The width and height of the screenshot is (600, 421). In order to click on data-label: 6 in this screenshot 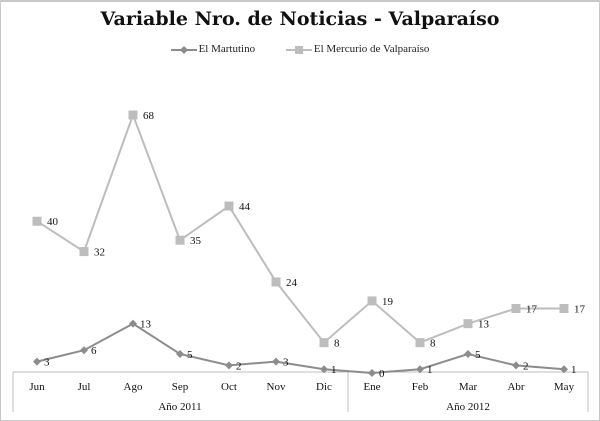, I will do `click(94, 351)`.